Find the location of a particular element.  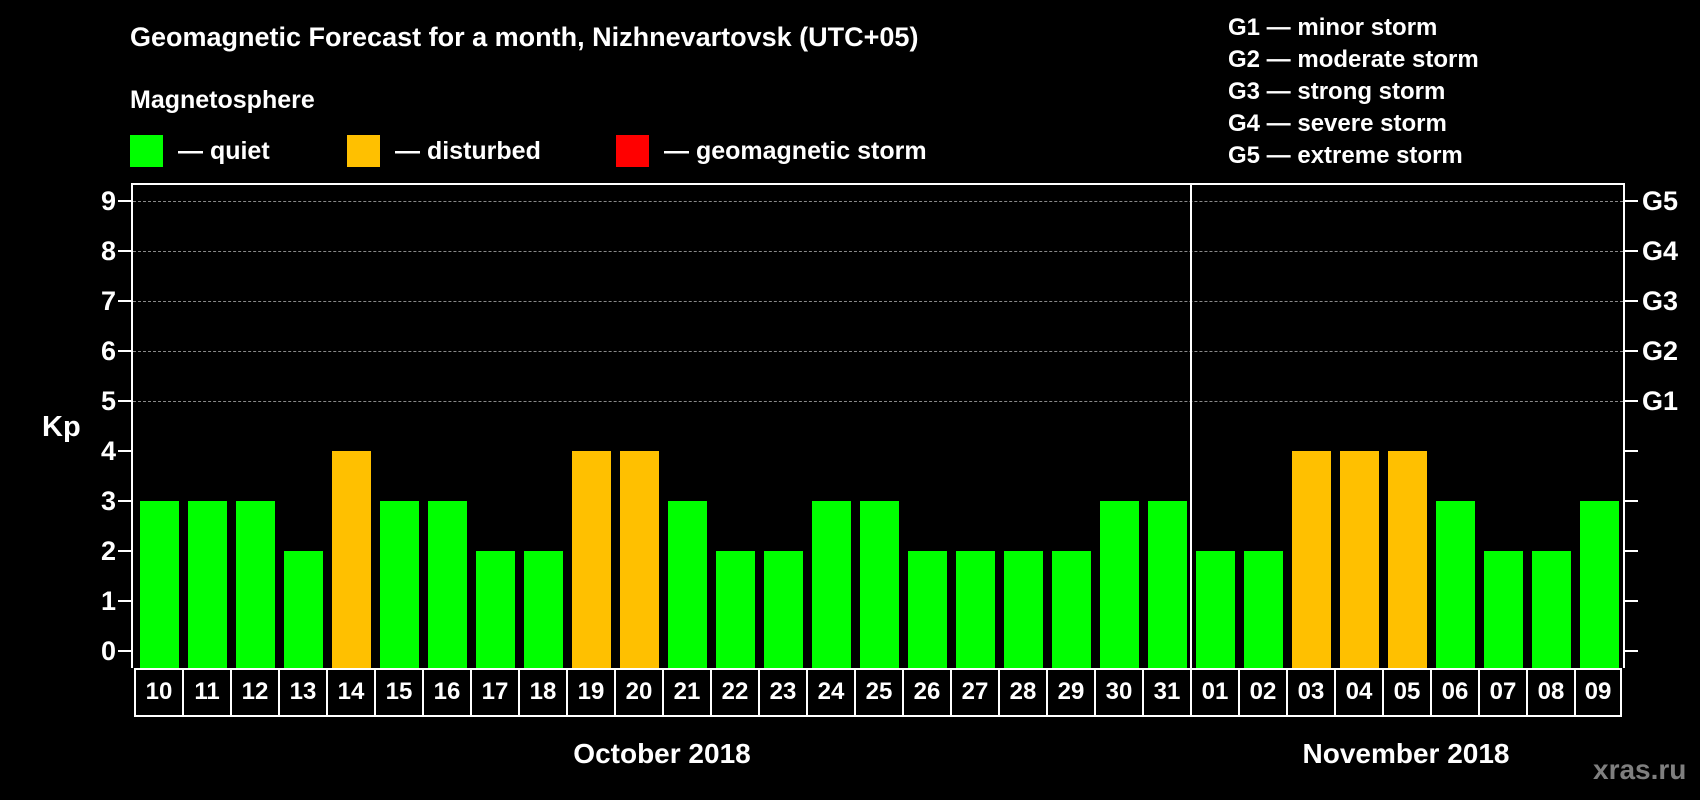

date-label: 12 is located at coordinates (254, 692).